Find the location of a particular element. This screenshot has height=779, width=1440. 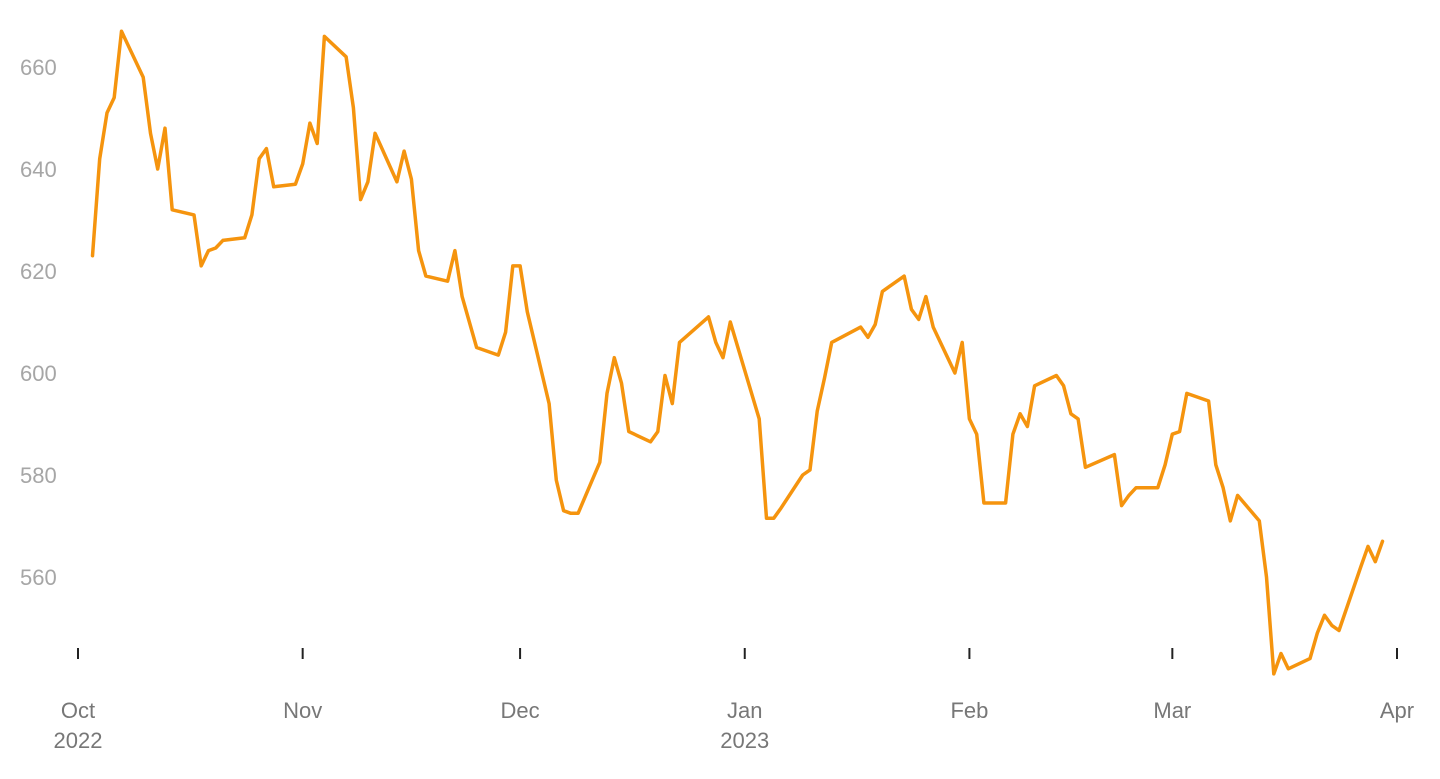

x-tick-label: Nov is located at coordinates (302, 710).